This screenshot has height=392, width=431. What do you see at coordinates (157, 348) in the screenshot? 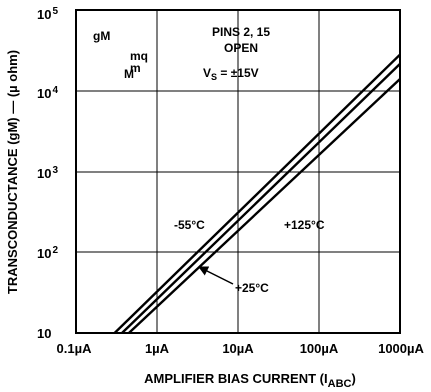
I see `x-tick-1: 1µA` at bounding box center [157, 348].